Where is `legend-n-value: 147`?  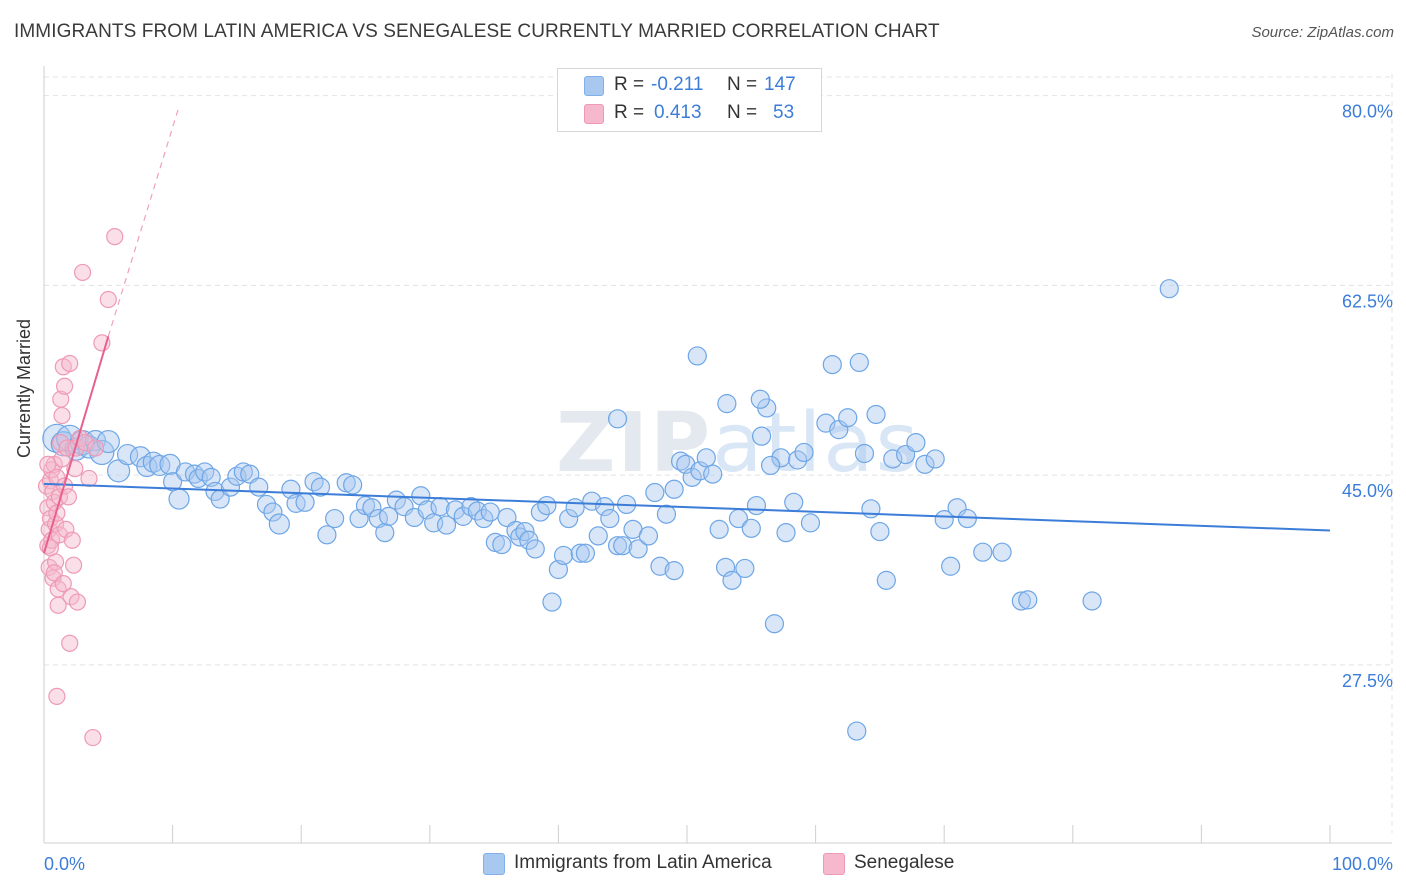
legend-n-value: 147 is located at coordinates (780, 84).